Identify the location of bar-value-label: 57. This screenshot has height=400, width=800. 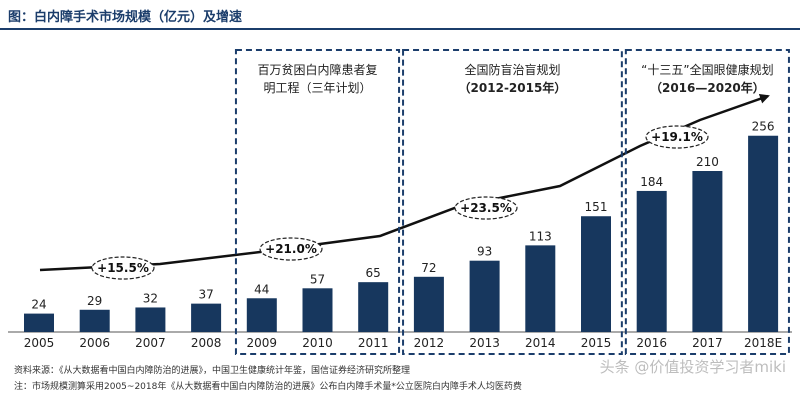
(317, 279).